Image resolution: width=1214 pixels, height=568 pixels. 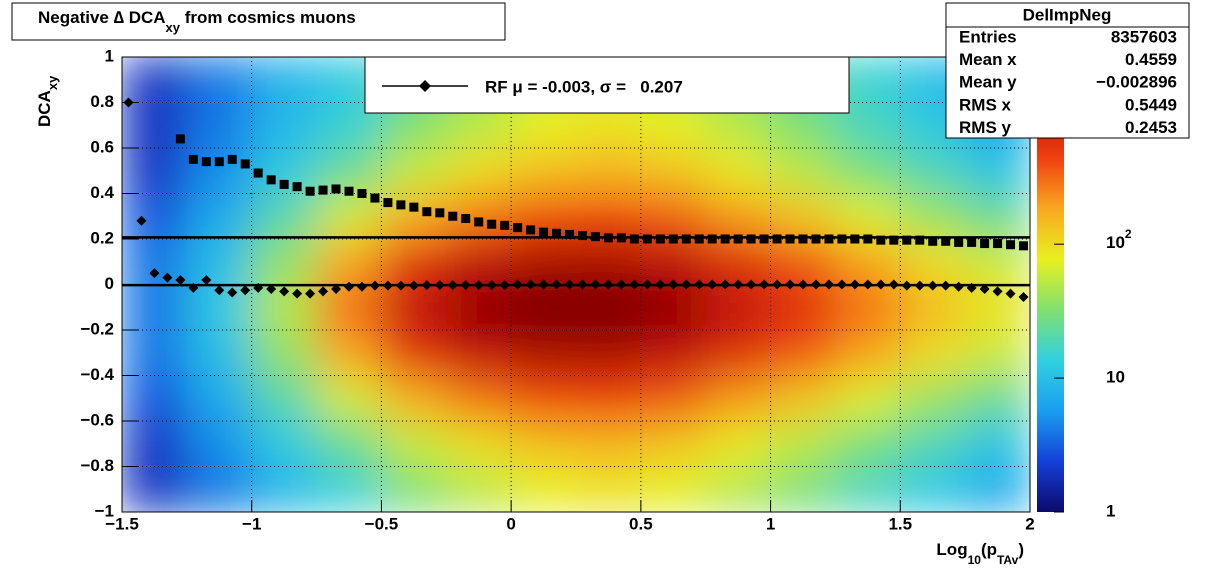 I want to click on x-tick-label: −0.5, so click(x=382, y=523).